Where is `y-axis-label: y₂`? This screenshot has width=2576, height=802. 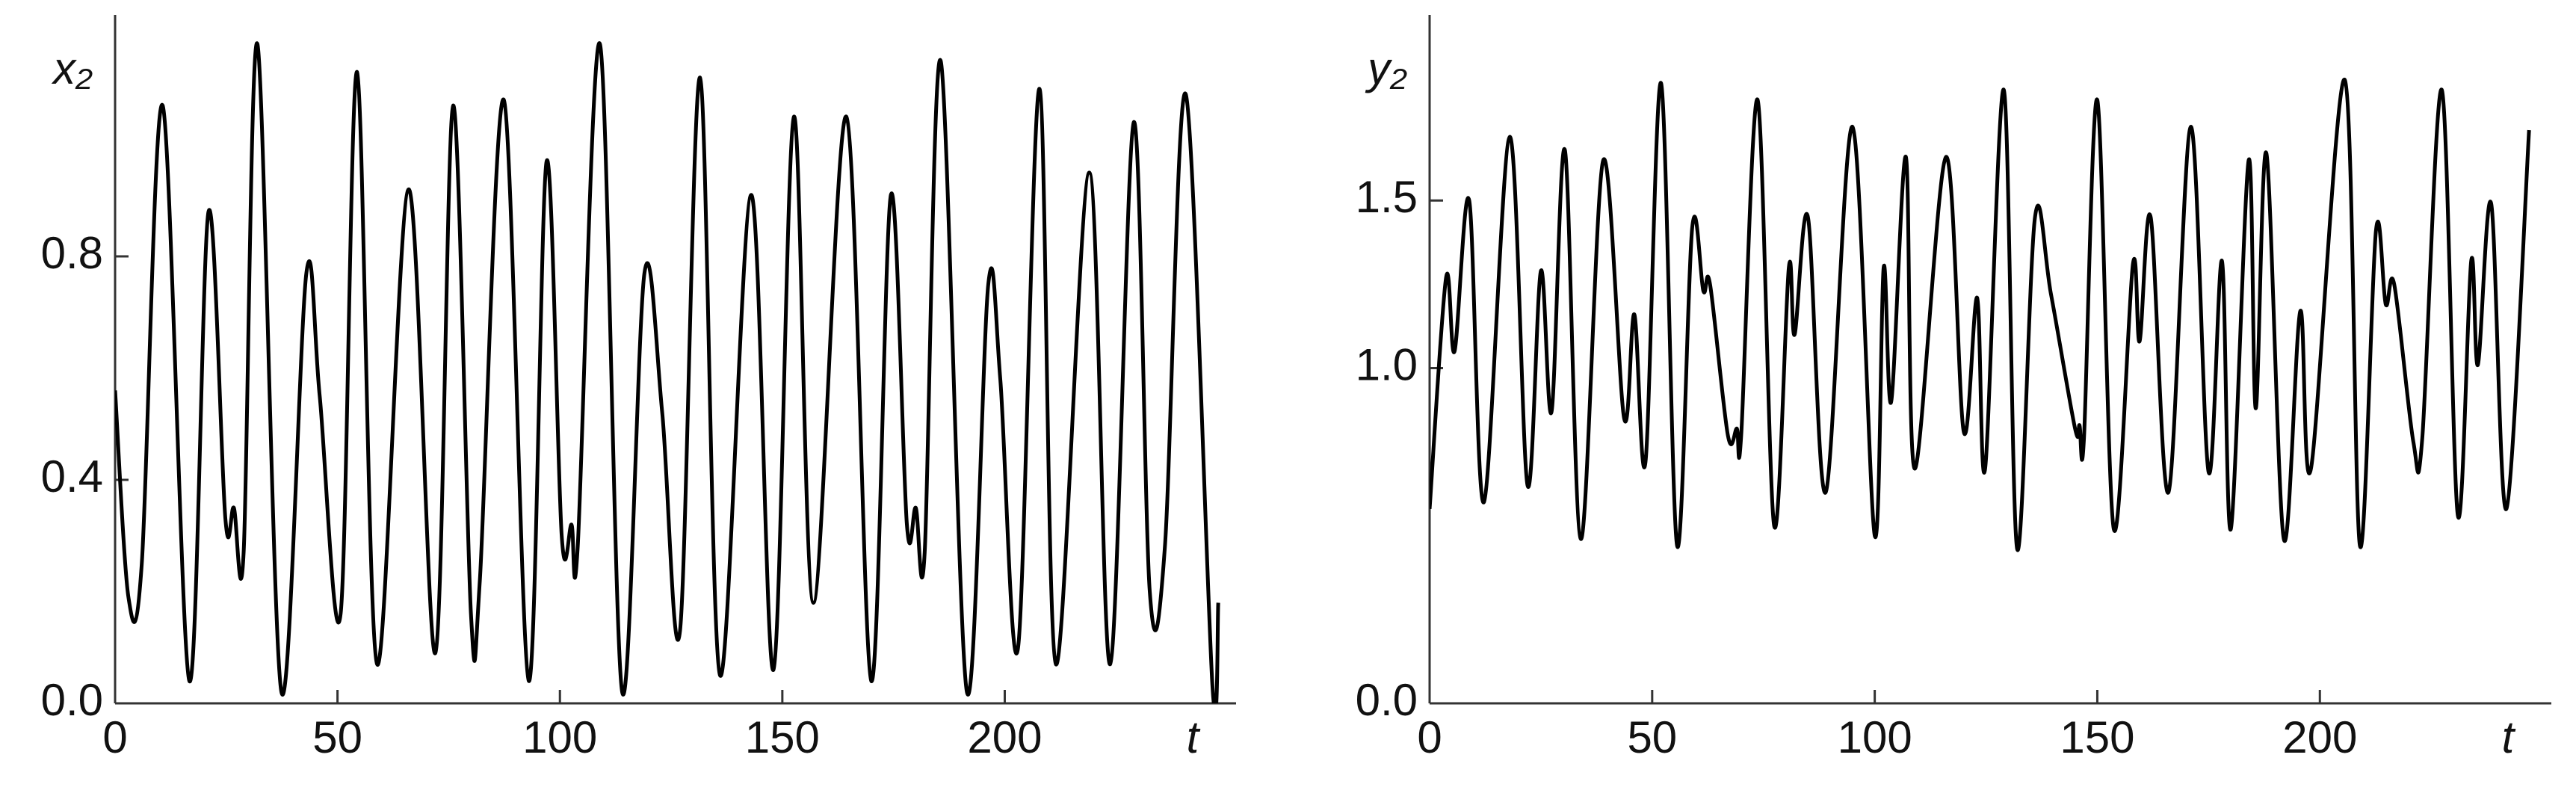
y-axis-label: y₂ is located at coordinates (1386, 68).